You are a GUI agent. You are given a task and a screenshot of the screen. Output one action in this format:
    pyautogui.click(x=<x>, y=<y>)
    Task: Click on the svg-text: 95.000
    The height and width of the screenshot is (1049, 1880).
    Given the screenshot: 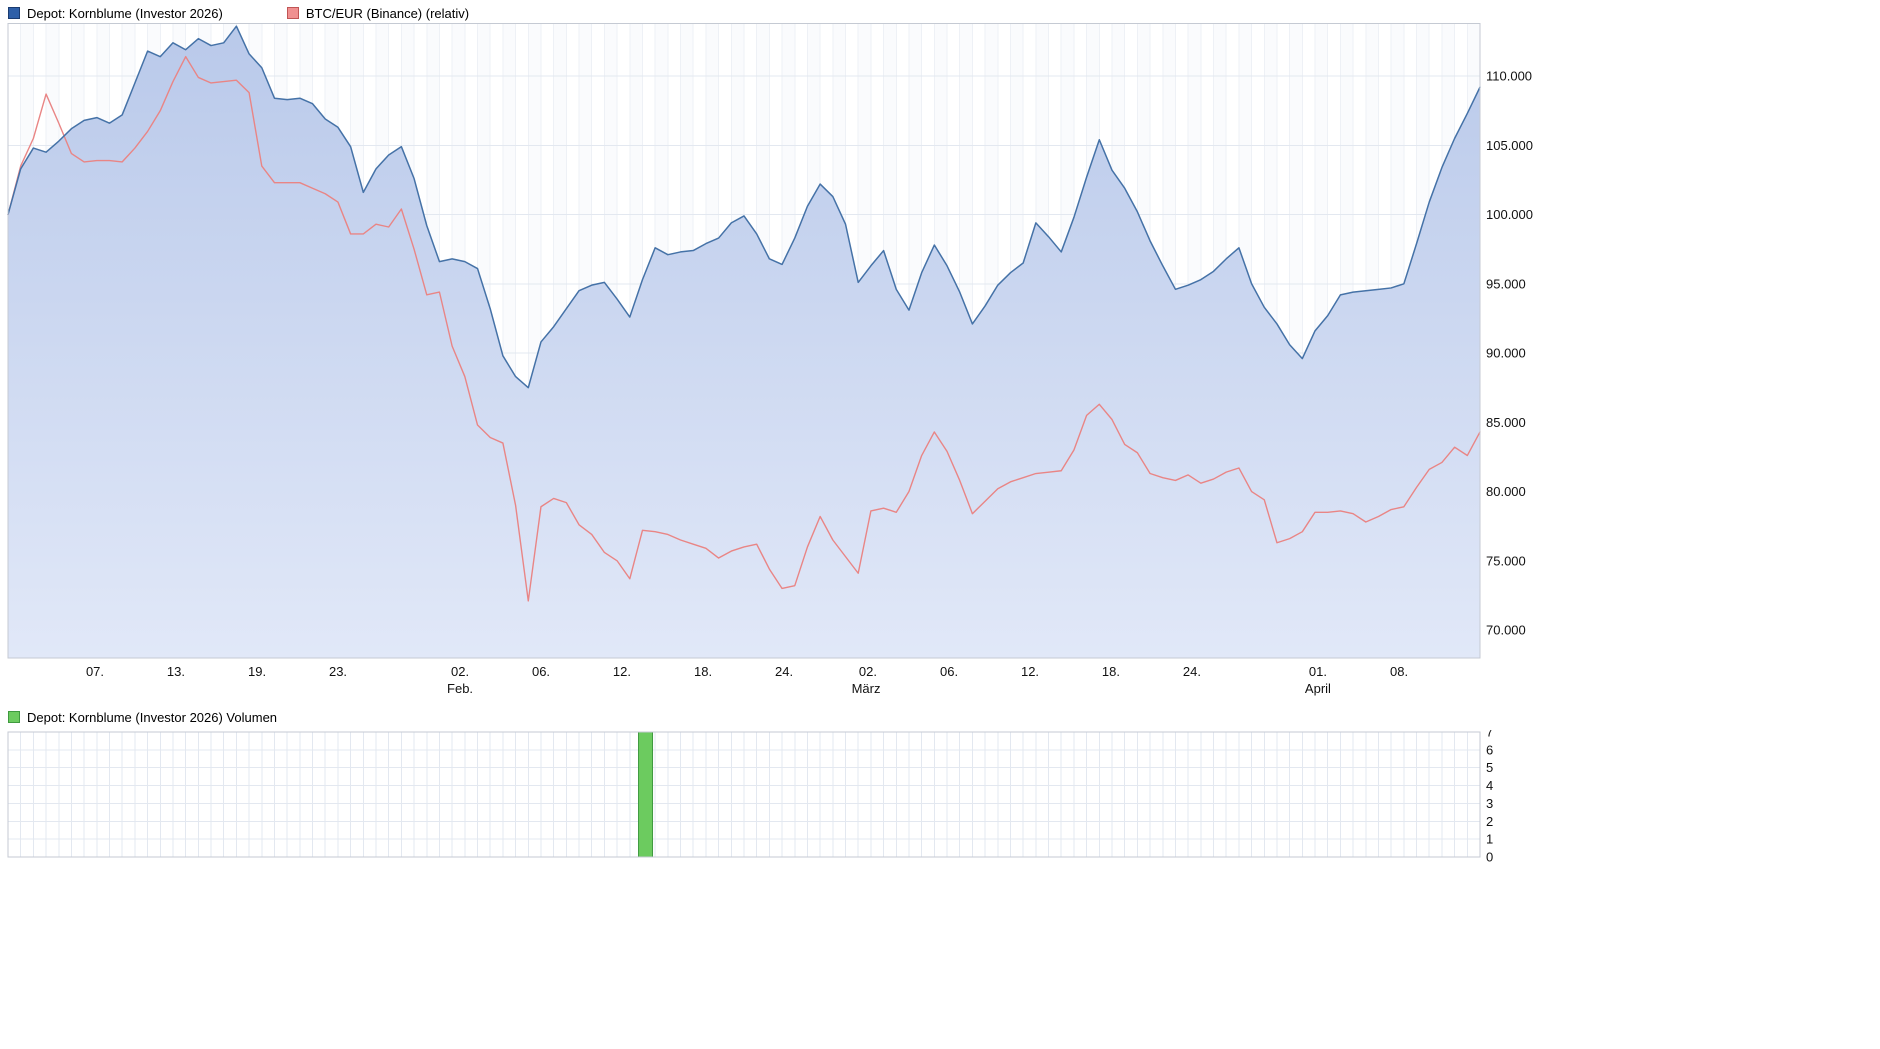 What is the action you would take?
    pyautogui.click(x=1506, y=283)
    